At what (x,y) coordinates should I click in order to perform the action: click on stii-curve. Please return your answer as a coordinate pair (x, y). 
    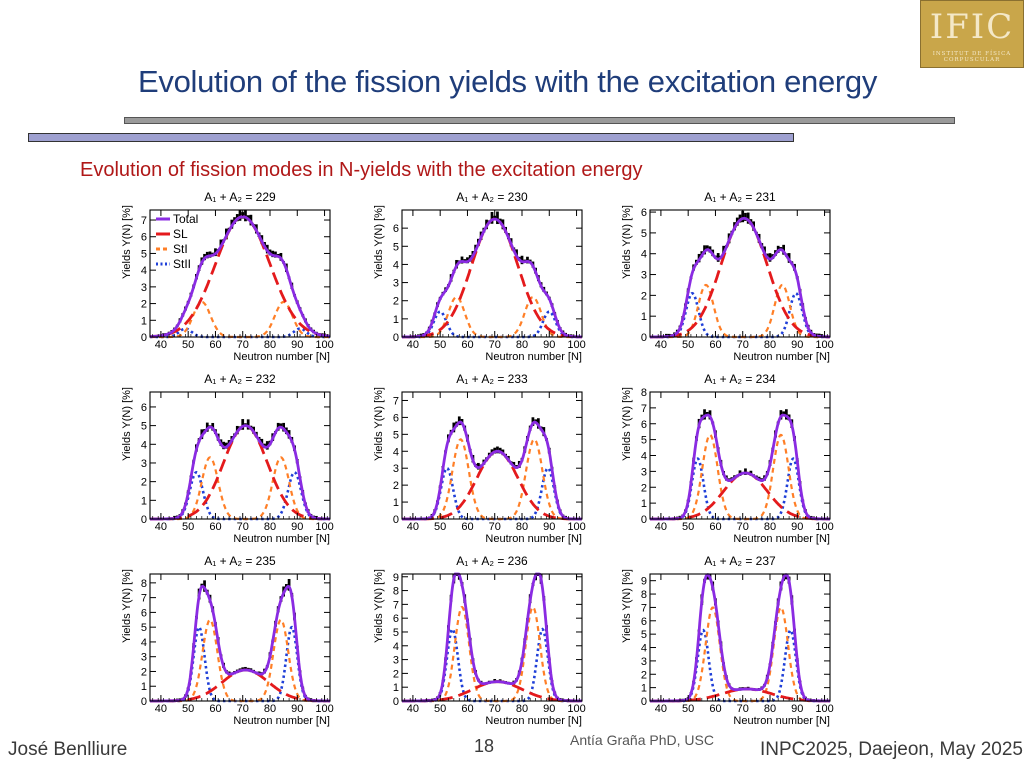
    Looking at the image, I should click on (740, 489).